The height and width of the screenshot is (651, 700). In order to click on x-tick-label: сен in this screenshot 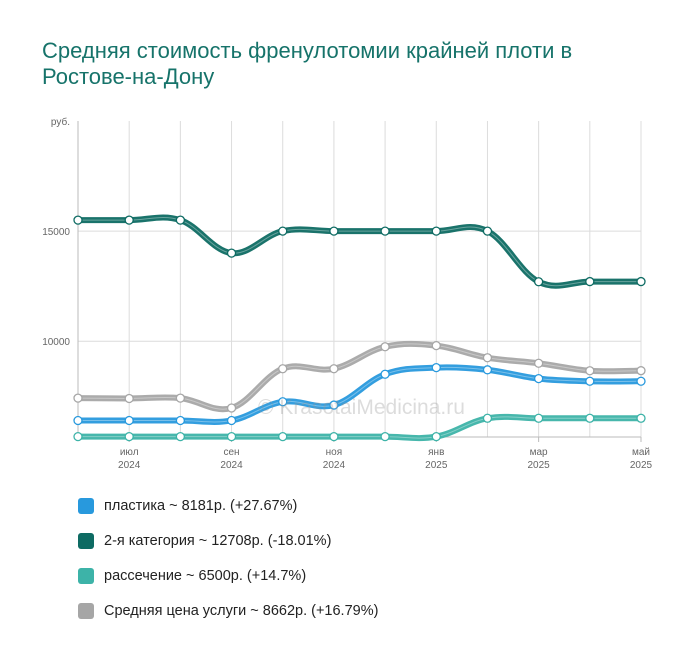, I will do `click(231, 452)`.